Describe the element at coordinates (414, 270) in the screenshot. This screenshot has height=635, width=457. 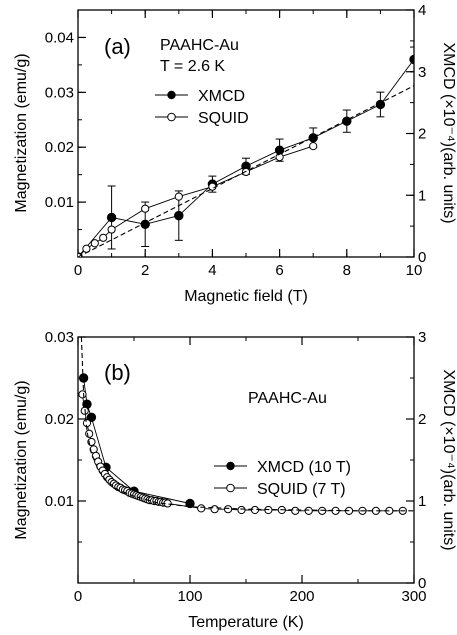
I see `panel-a-x-tick-label: 10` at that location.